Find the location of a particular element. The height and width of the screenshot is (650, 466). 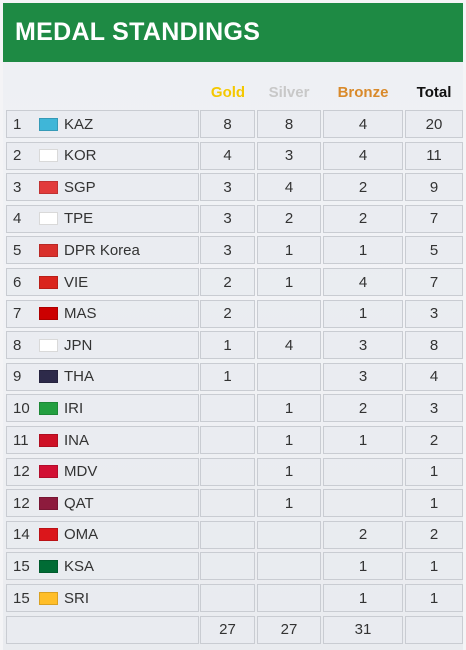

country-cell: 14 OMA is located at coordinates (102, 534).